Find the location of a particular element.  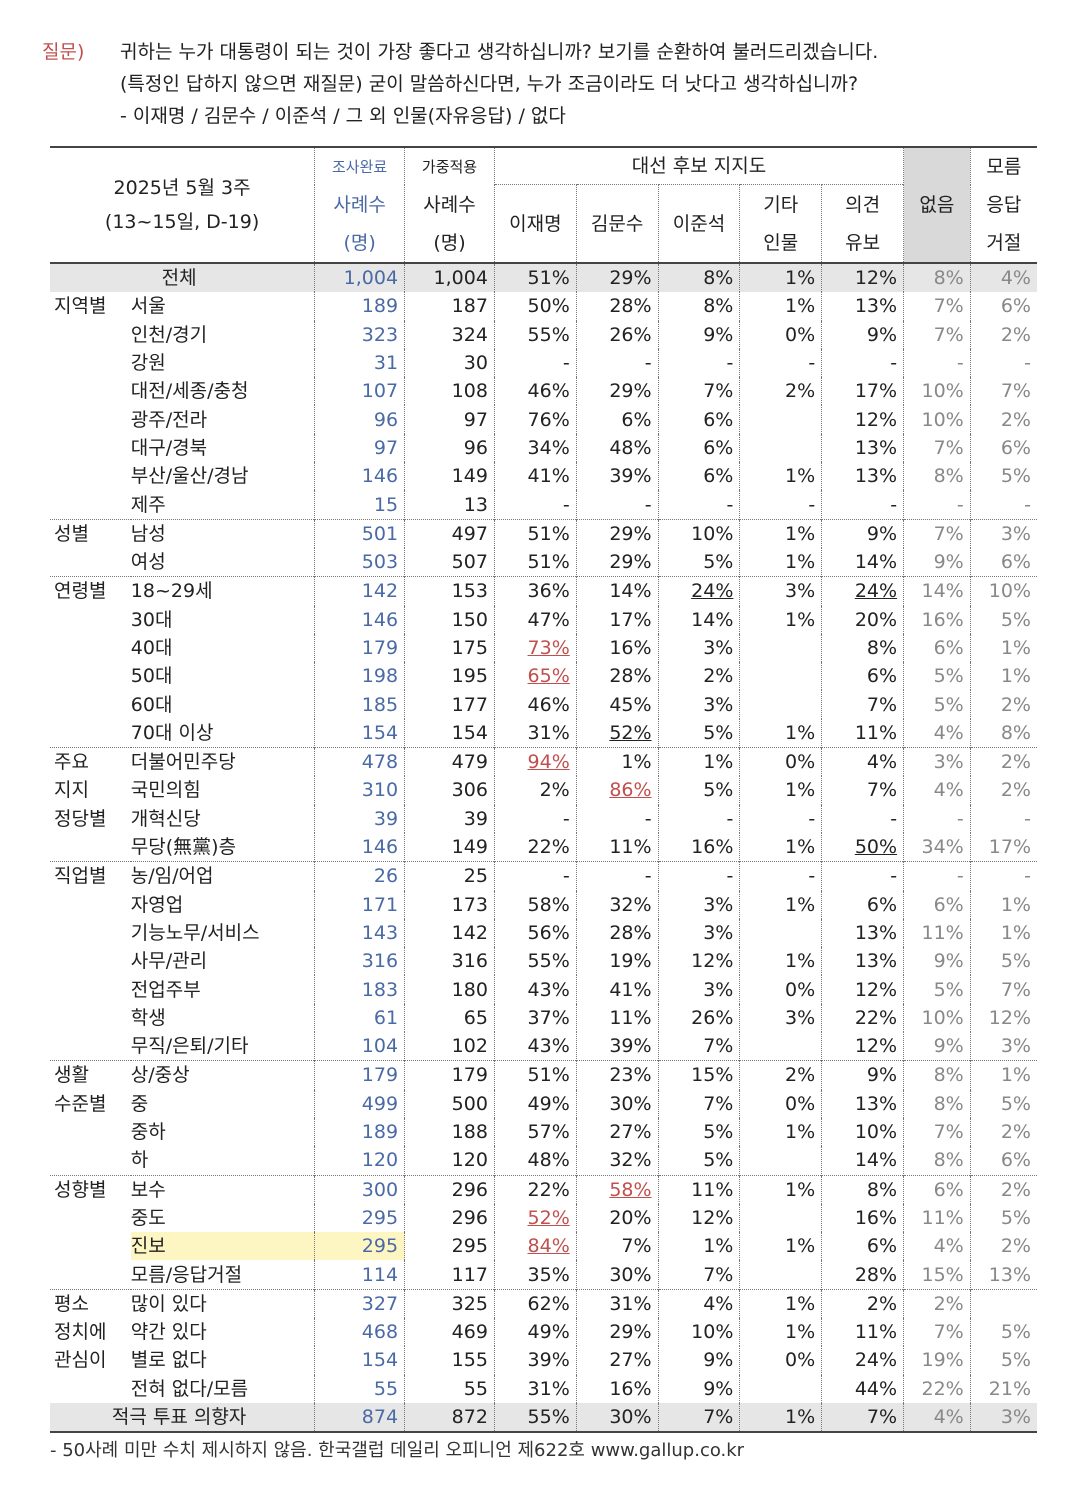

row-label: 별로 없다 is located at coordinates (168, 1360).